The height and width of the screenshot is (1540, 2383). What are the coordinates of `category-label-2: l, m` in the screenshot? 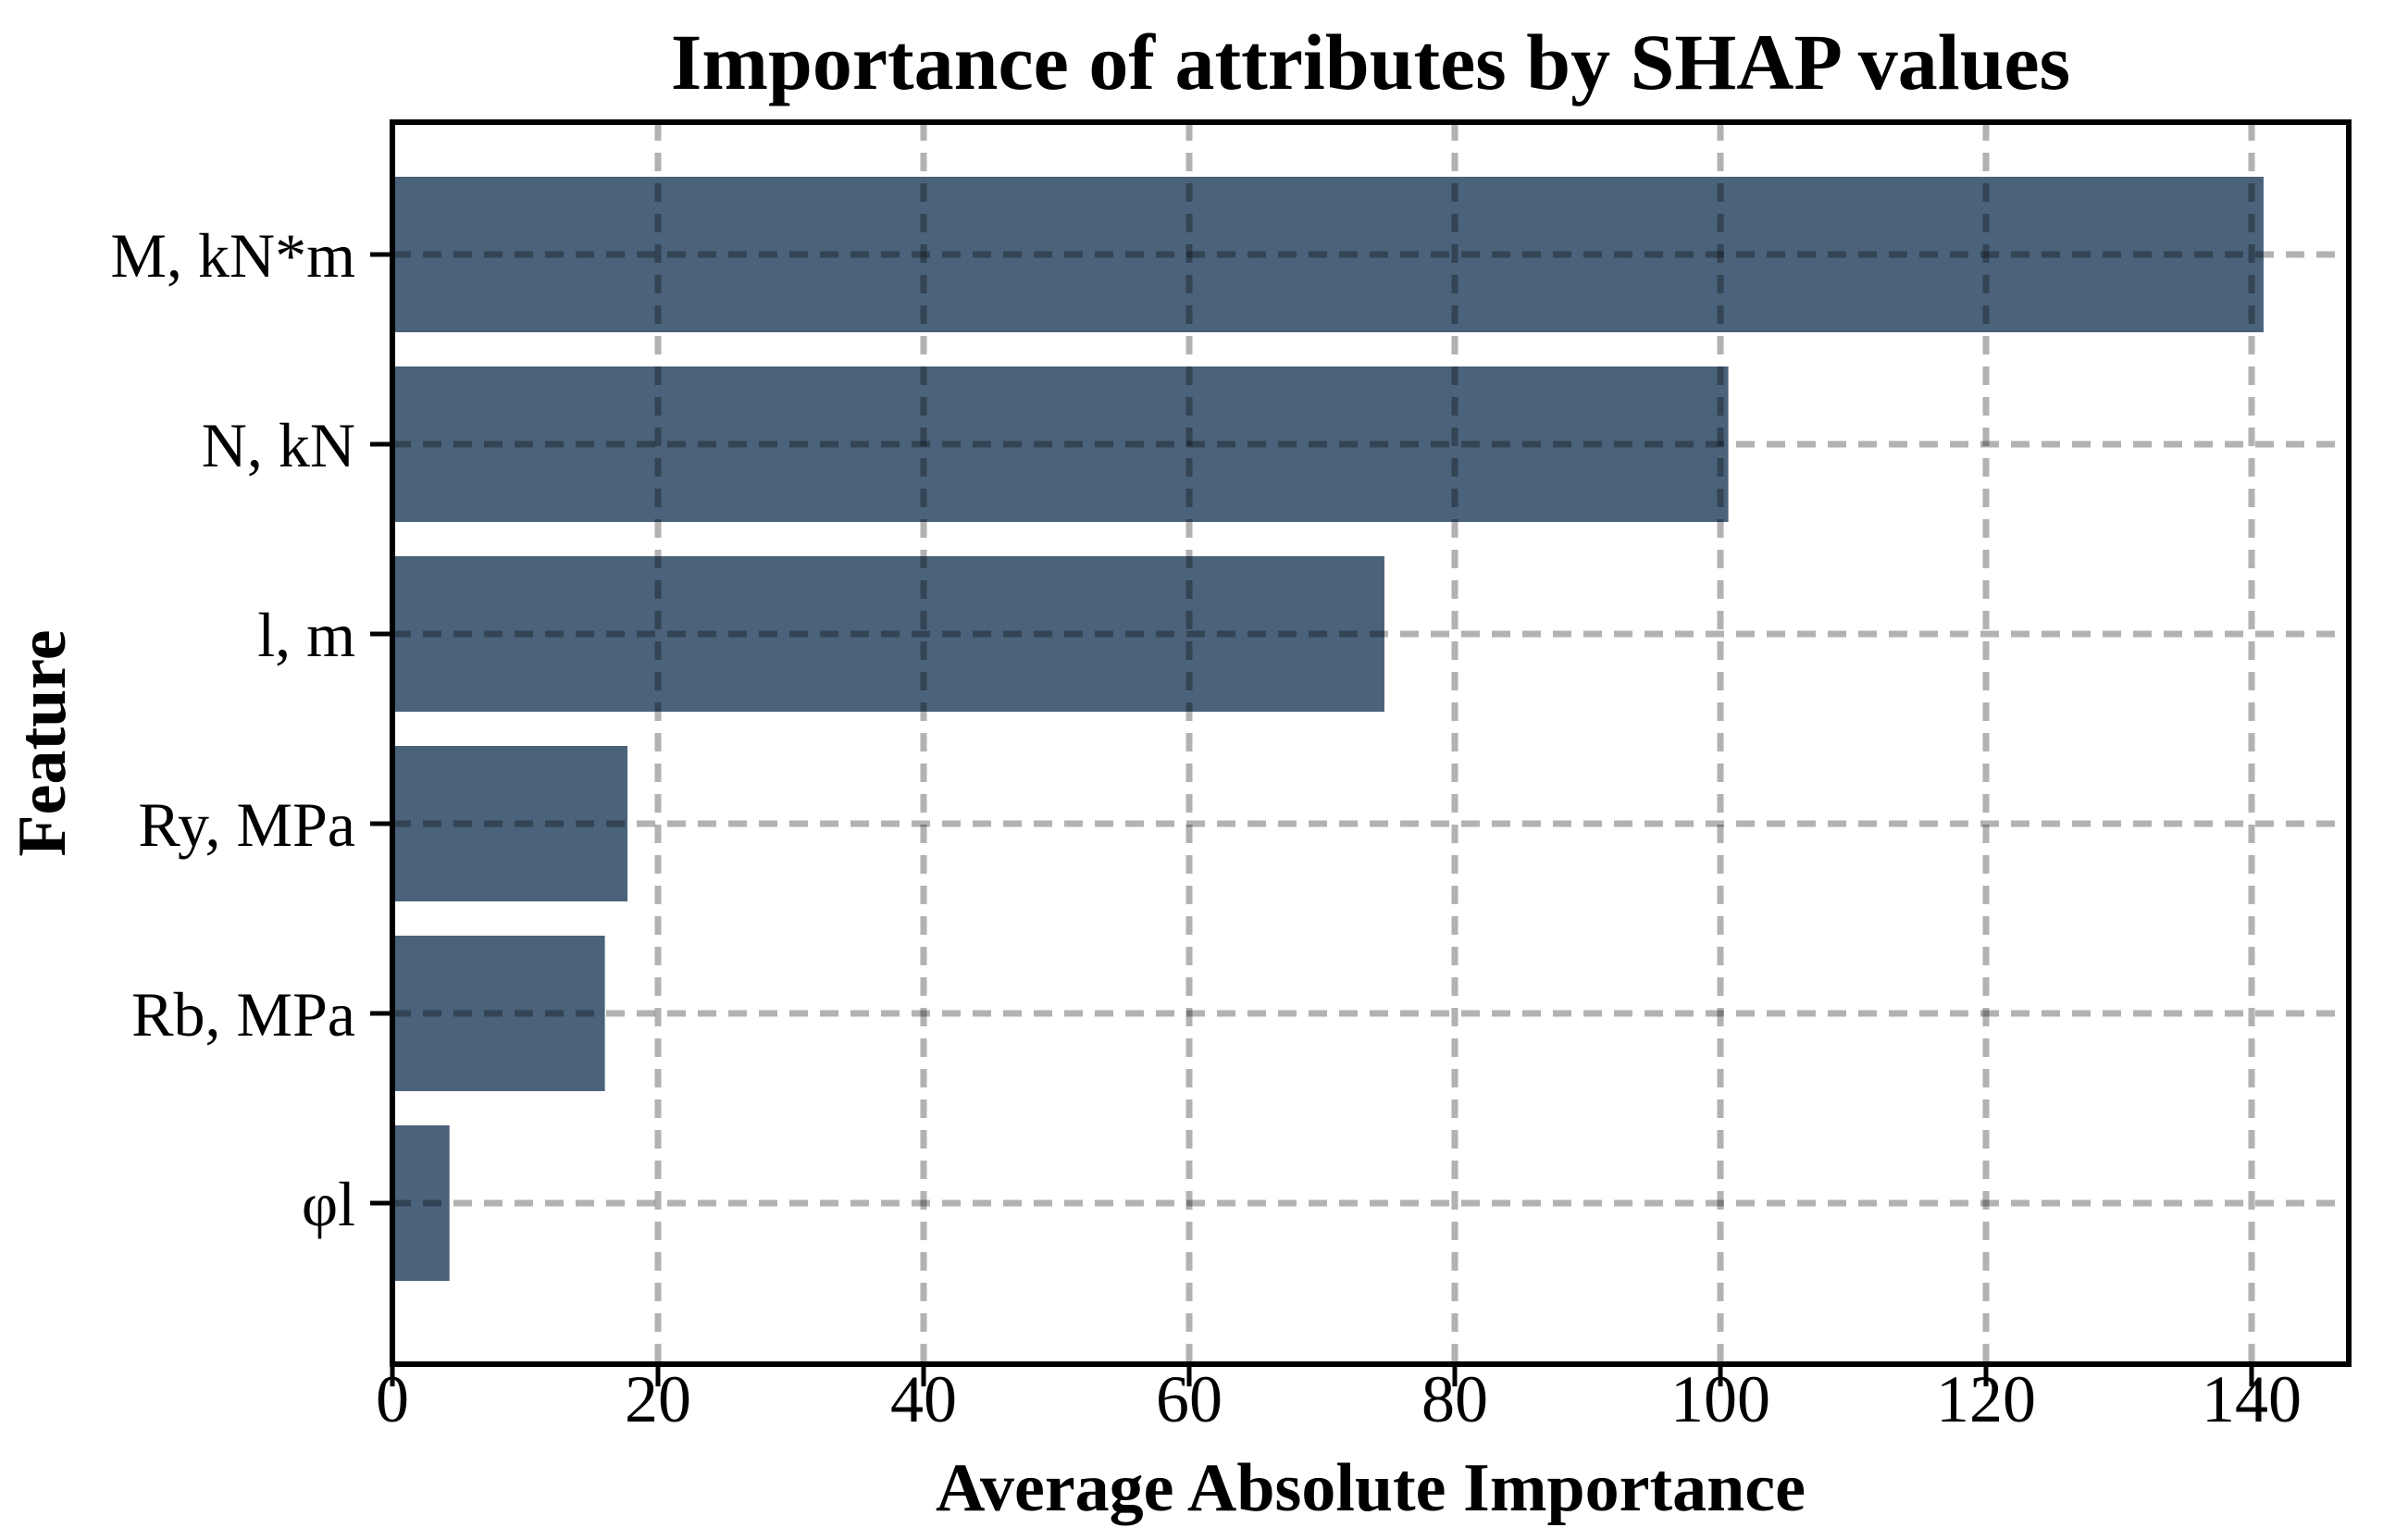 It's located at (306, 635).